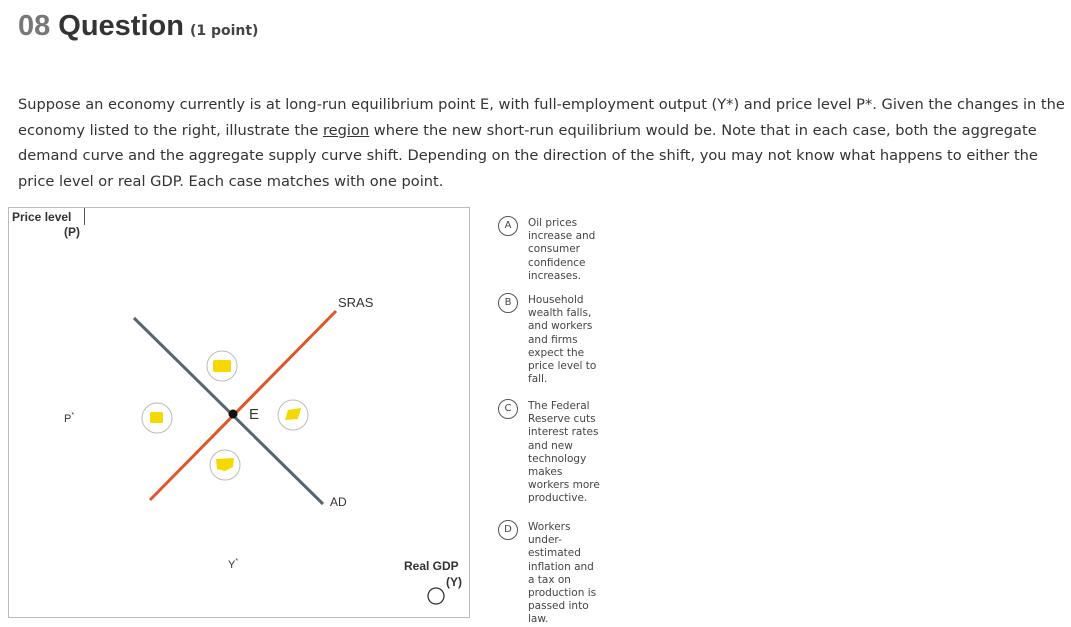  What do you see at coordinates (121, 26) in the screenshot?
I see `question-title: Question` at bounding box center [121, 26].